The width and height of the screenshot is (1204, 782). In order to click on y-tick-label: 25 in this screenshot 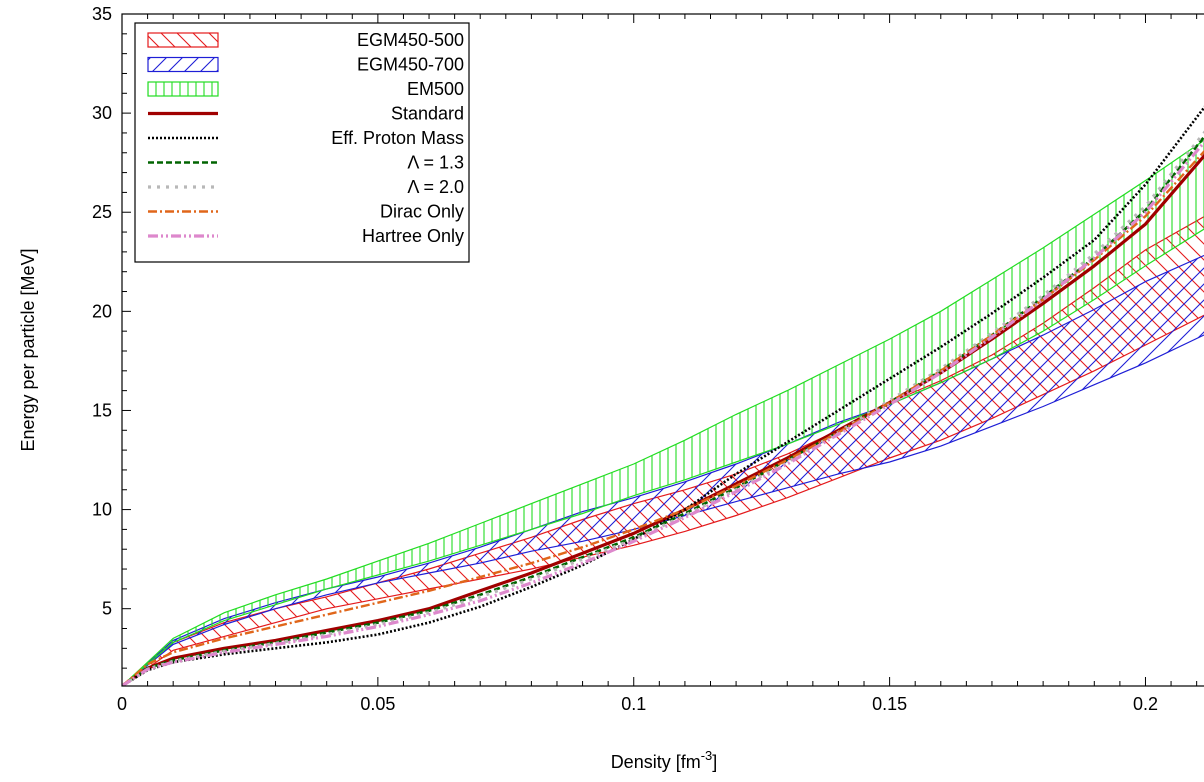, I will do `click(102, 212)`.